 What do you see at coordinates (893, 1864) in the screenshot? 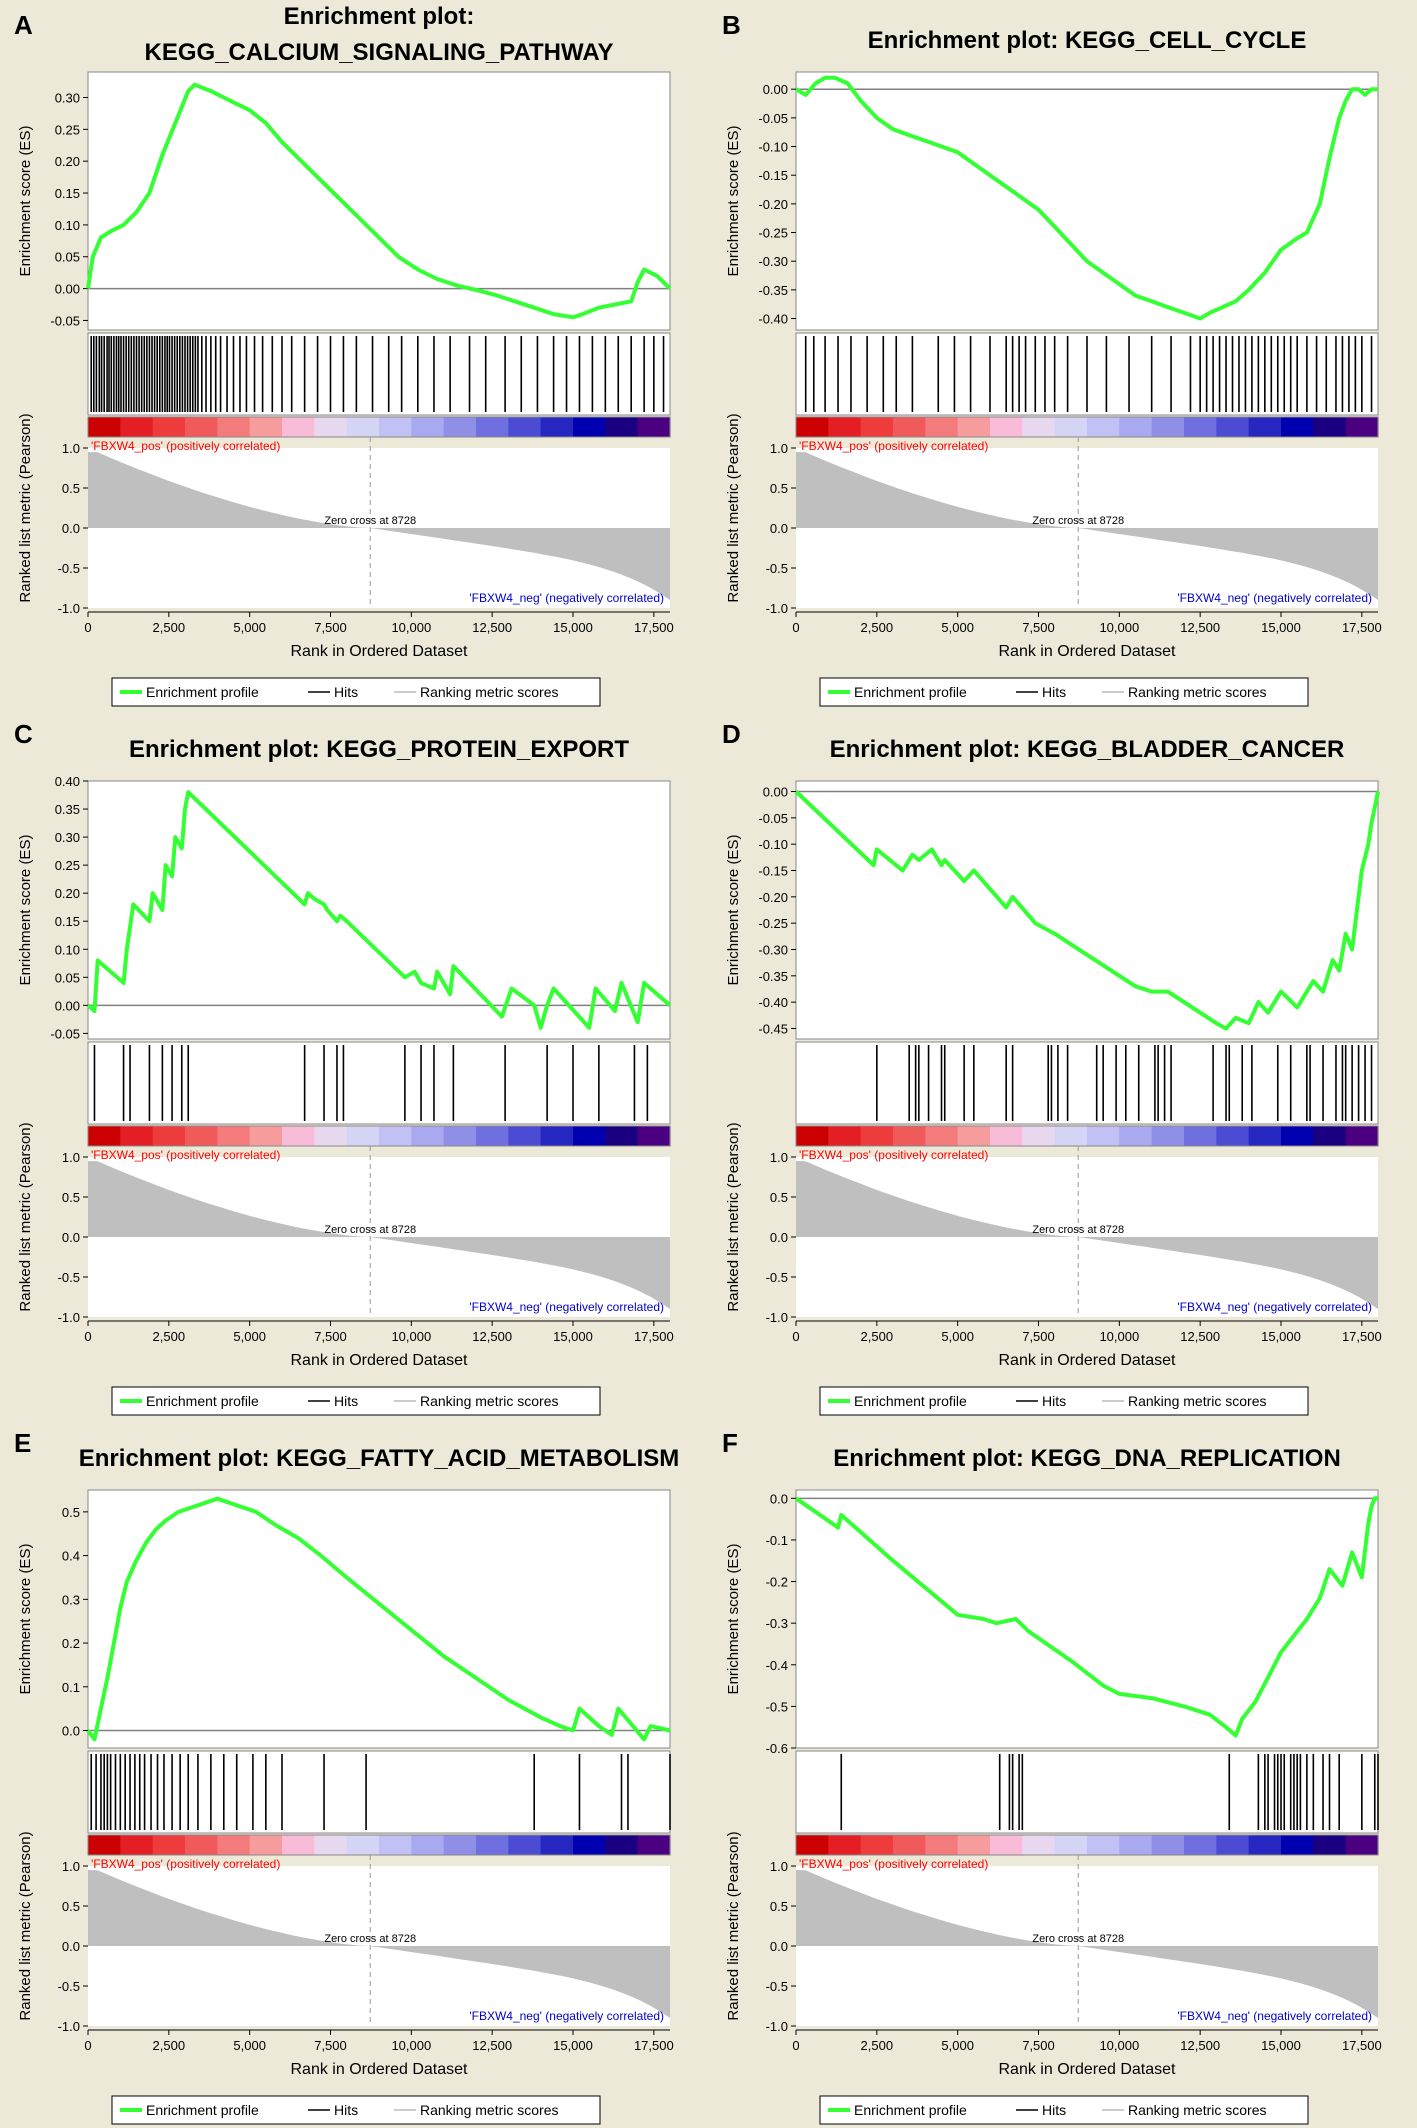
I see `positive-correlation-label: 'FBXW4_pos' (positively correlated)` at bounding box center [893, 1864].